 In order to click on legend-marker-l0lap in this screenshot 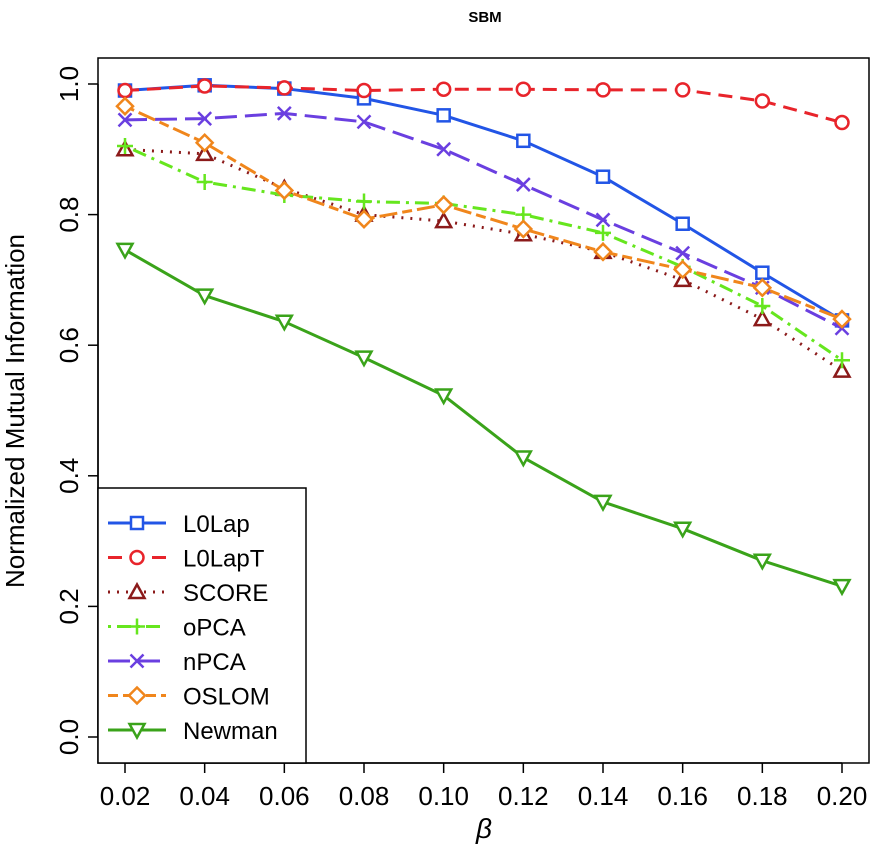, I will do `click(137, 523)`.